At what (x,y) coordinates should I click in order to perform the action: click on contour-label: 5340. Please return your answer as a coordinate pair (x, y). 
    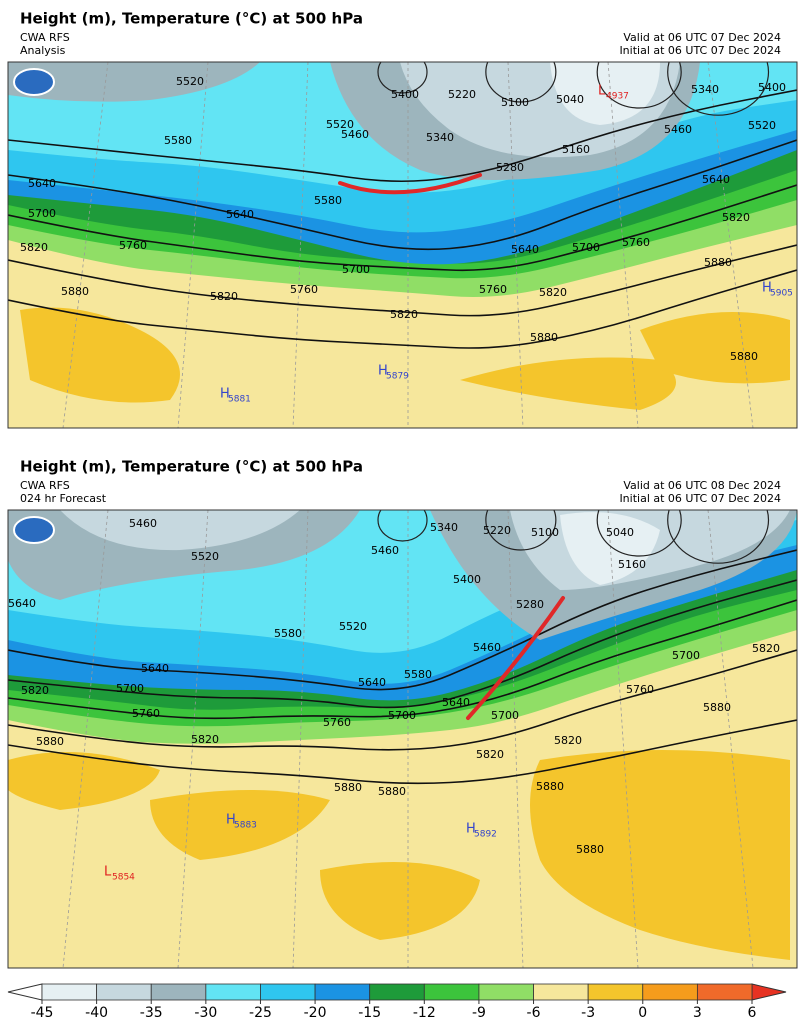
    Looking at the image, I should click on (444, 527).